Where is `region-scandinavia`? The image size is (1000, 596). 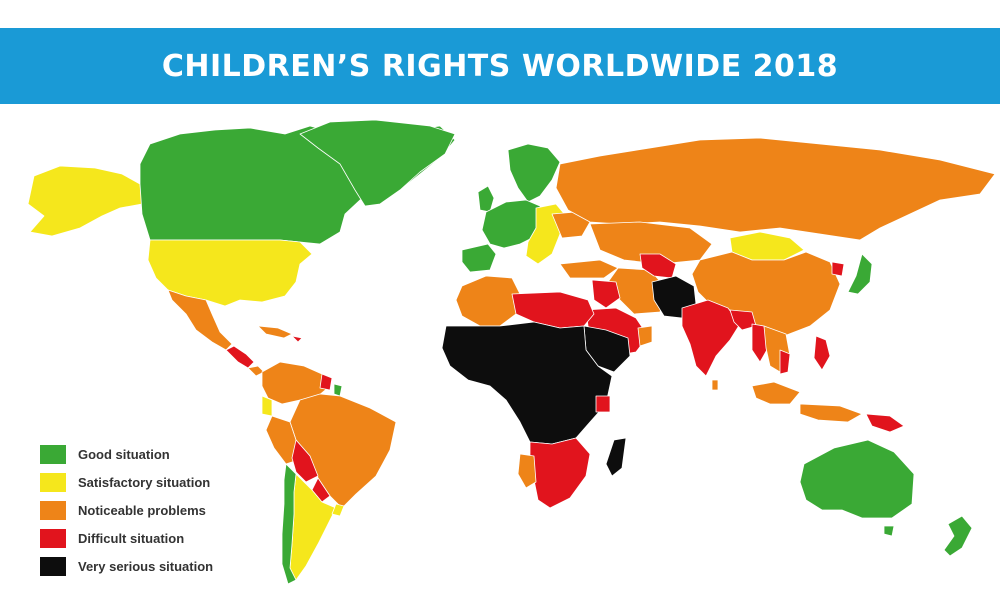
region-scandinavia is located at coordinates (534, 173).